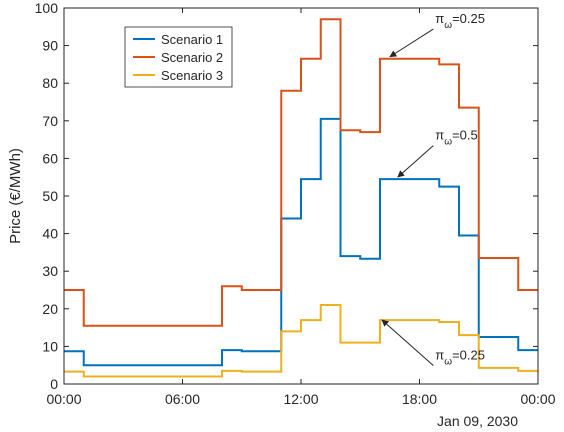 Image resolution: width=564 pixels, height=432 pixels. I want to click on y-tick-label: 100, so click(47, 8).